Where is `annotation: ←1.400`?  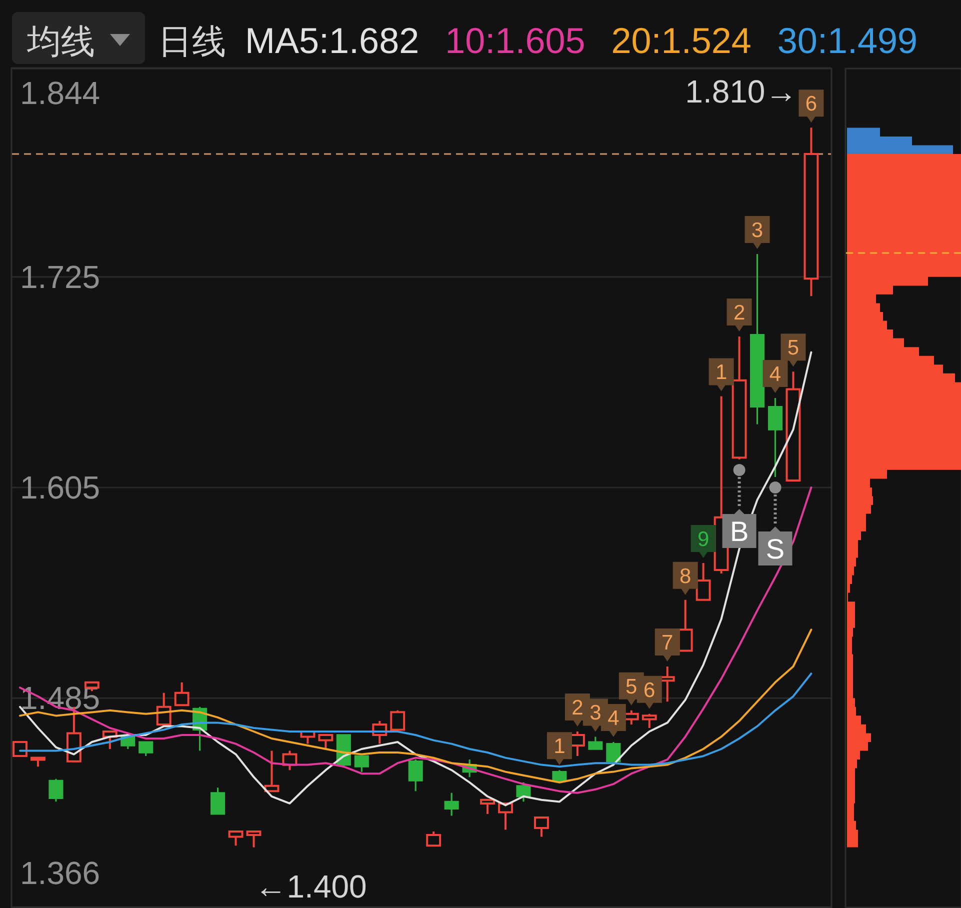
annotation: ←1.400 is located at coordinates (310, 886).